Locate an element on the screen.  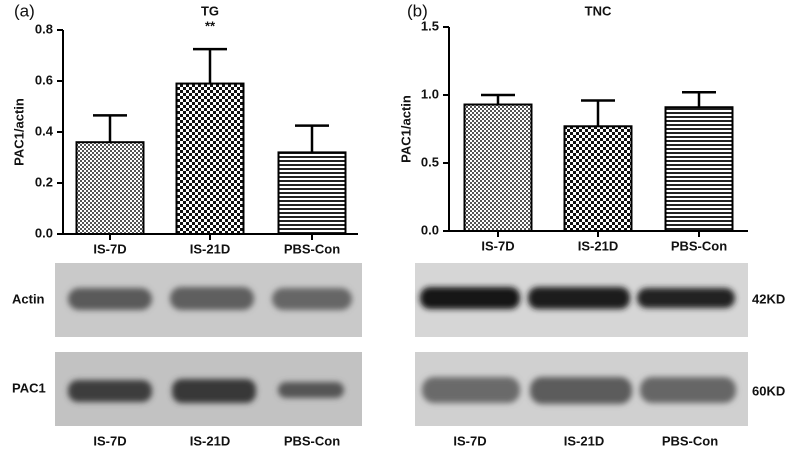
blot-row-label: 42KD is located at coordinates (768, 298).